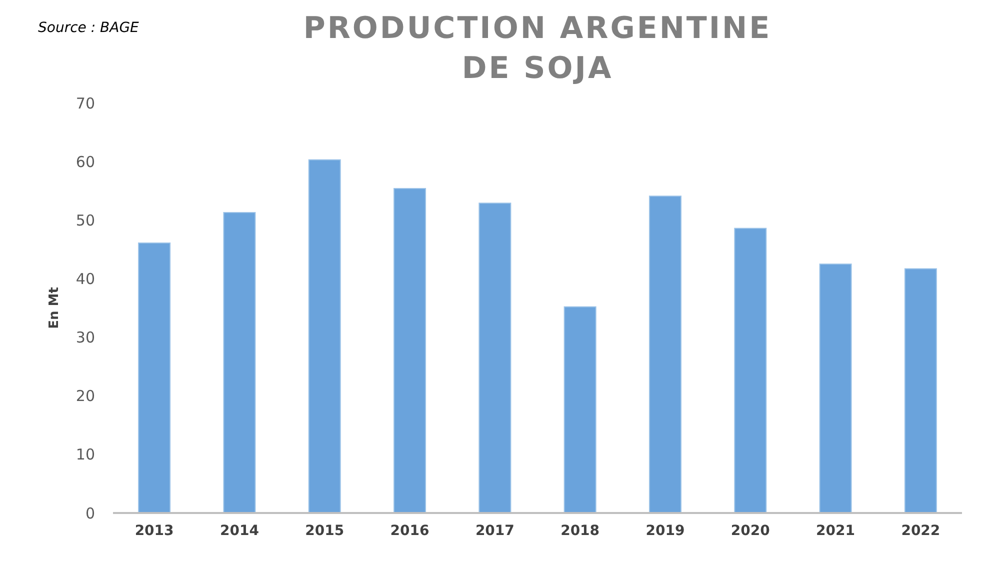 This screenshot has height=561, width=1000. Describe the element at coordinates (240, 531) in the screenshot. I see `x-tick-label: 2014` at that location.